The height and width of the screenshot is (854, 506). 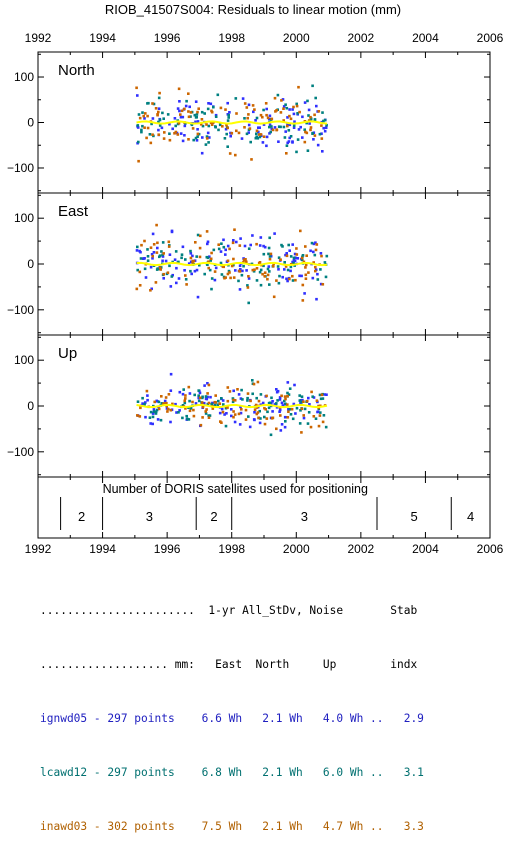 I want to click on top-x-axis: 1992 1994 1996 1998 2000 2002 2004 2006, so click(x=264, y=38).